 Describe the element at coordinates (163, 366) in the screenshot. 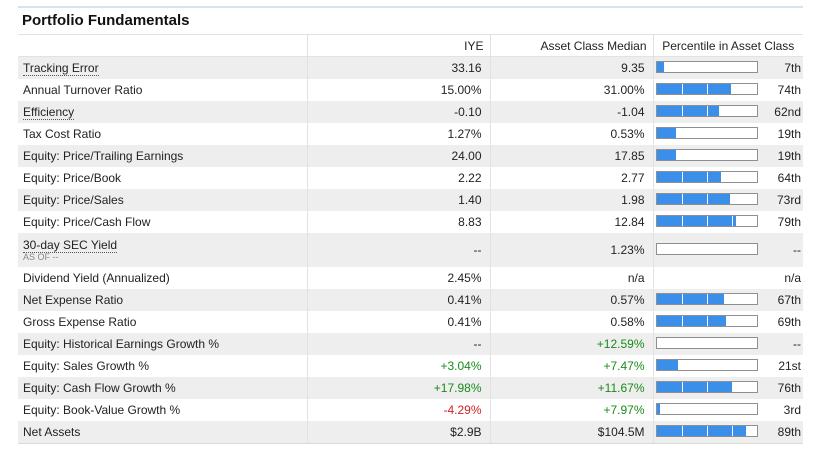

I see `metric-name-cell: Equity: Sales Growth %` at that location.